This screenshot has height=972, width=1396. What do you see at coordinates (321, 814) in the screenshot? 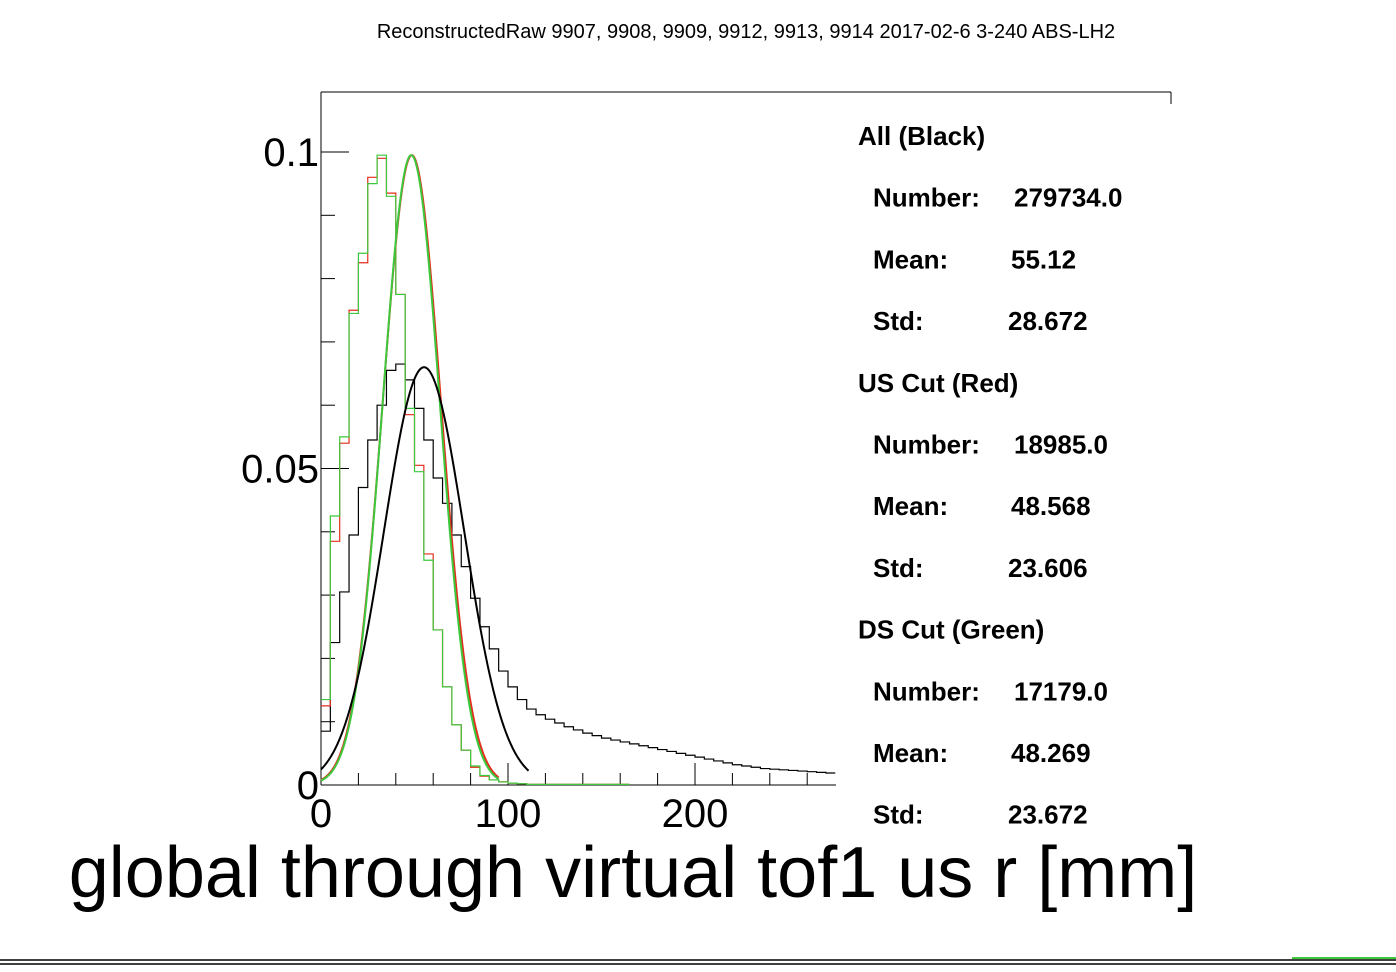
I see `x-tick-label: 0` at bounding box center [321, 814].